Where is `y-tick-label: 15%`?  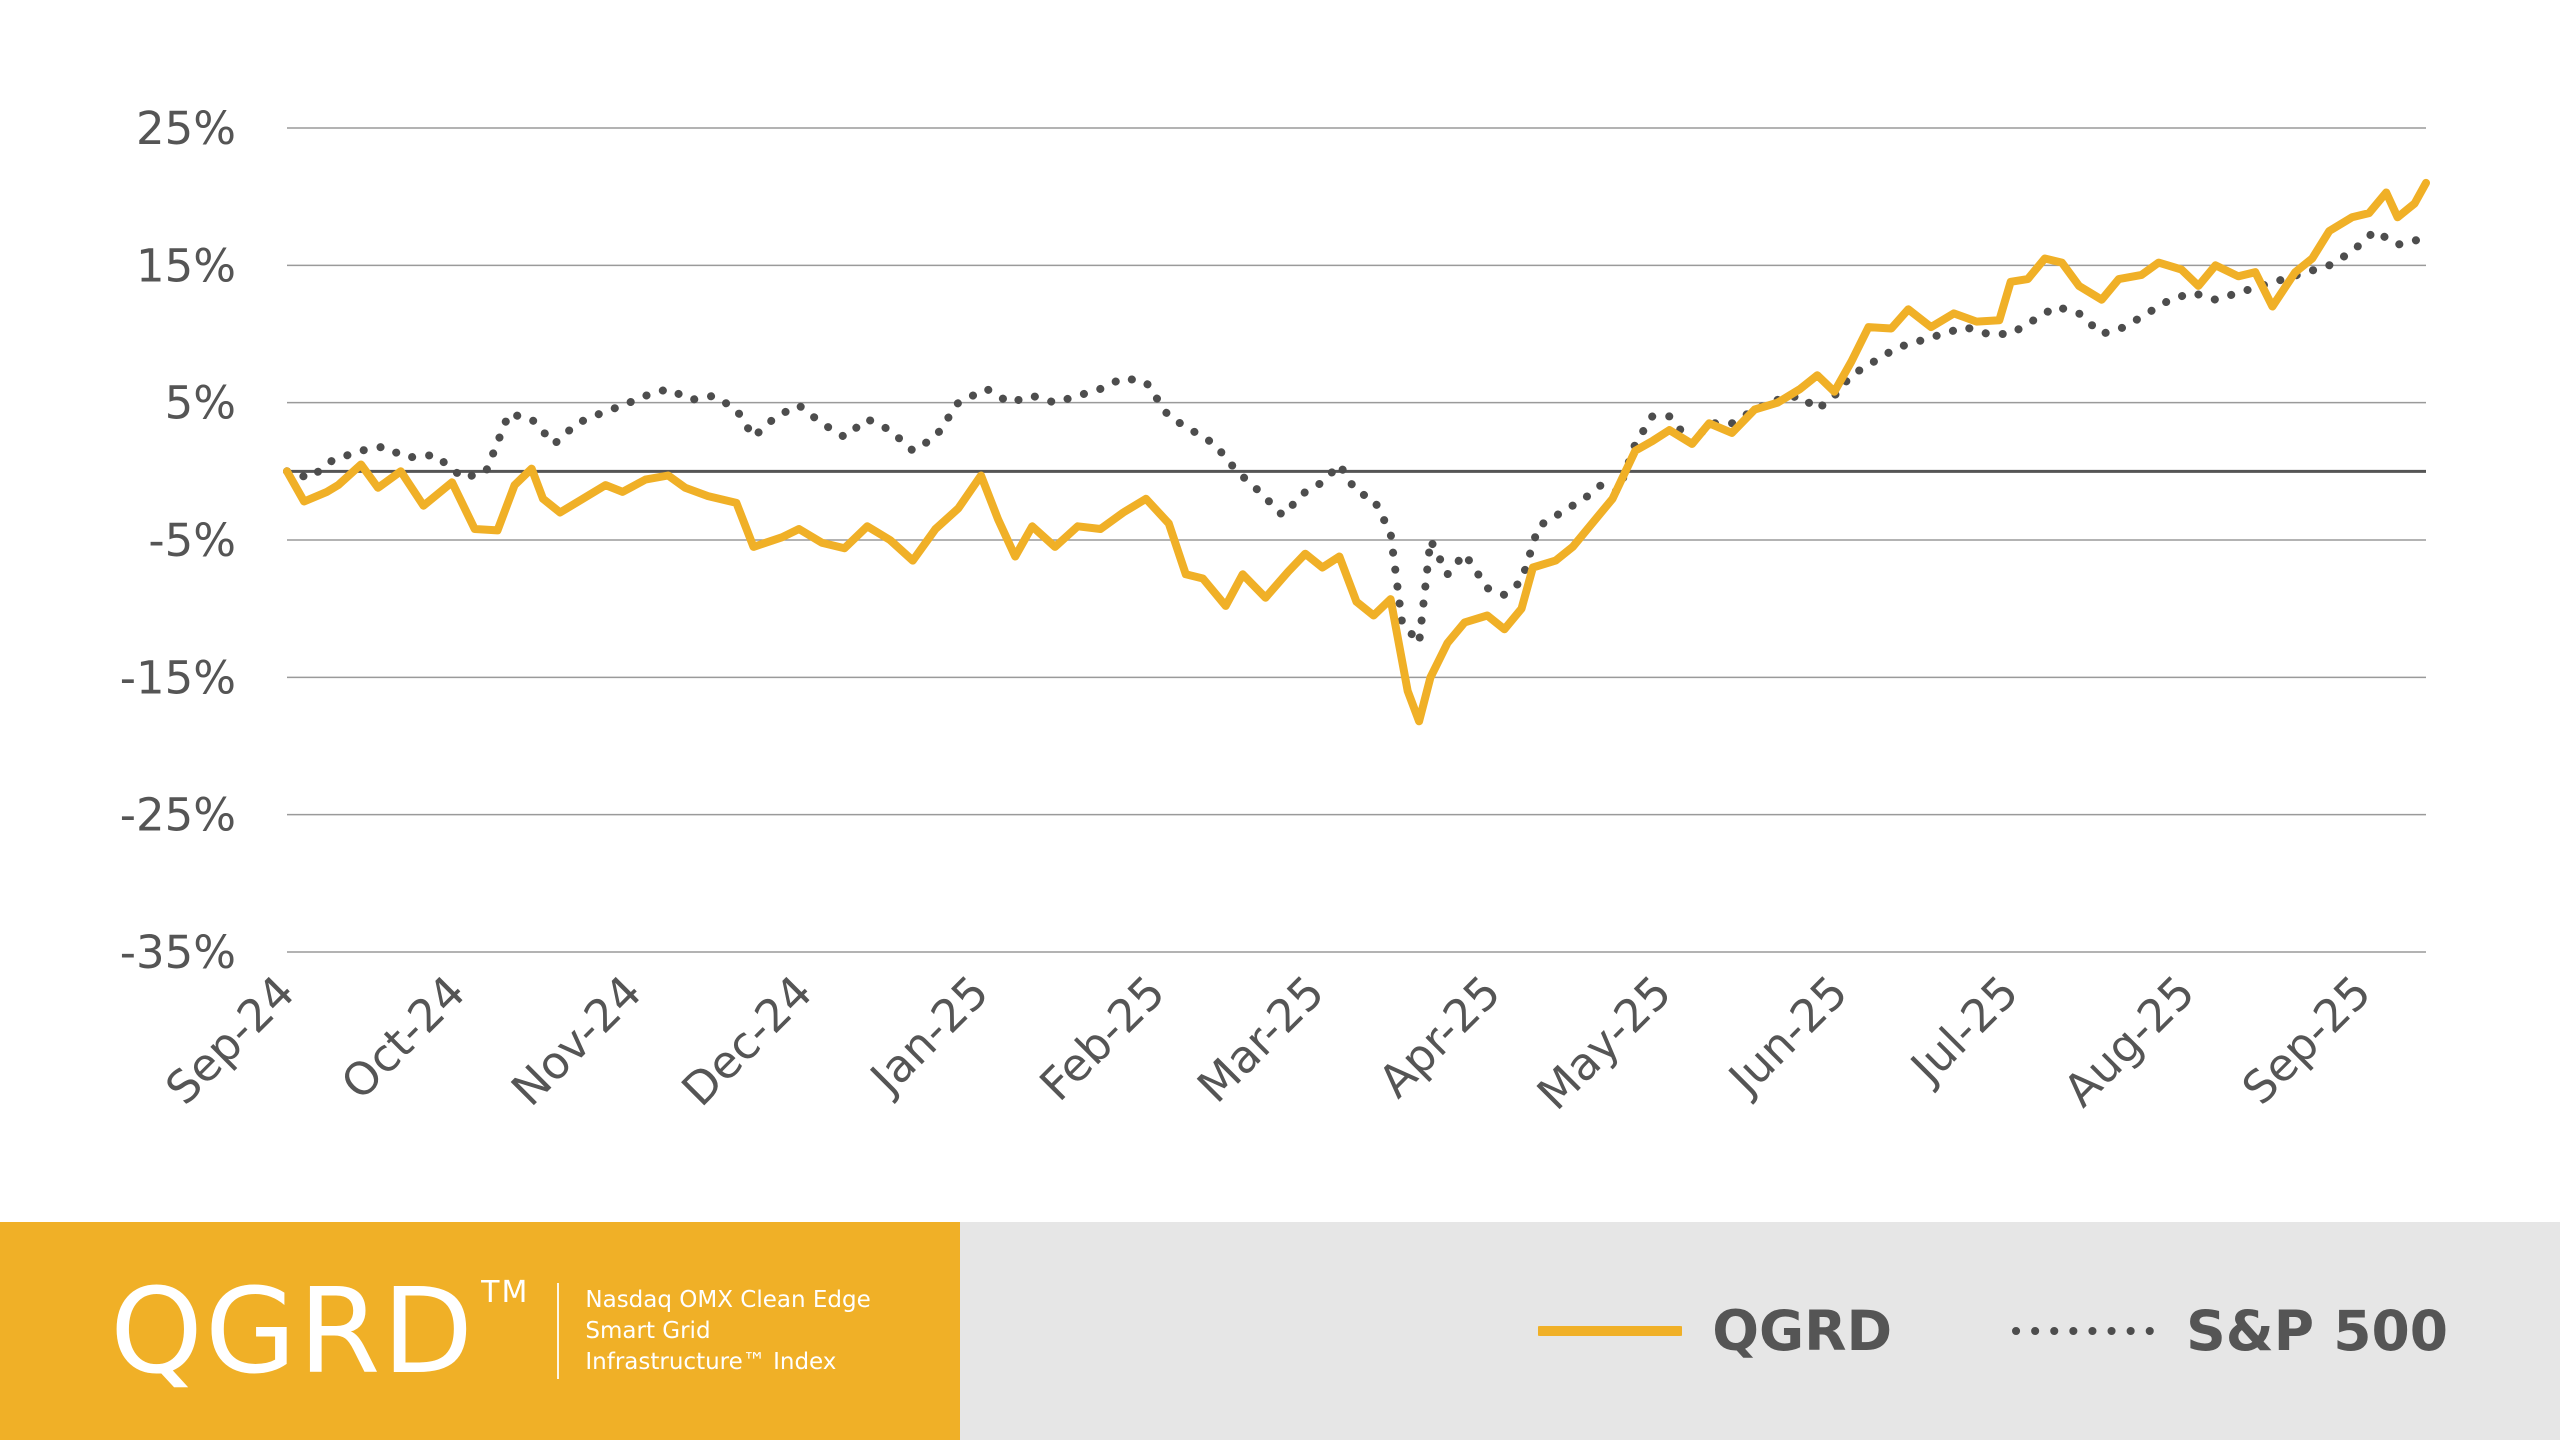
y-tick-label: 15% is located at coordinates (186, 265).